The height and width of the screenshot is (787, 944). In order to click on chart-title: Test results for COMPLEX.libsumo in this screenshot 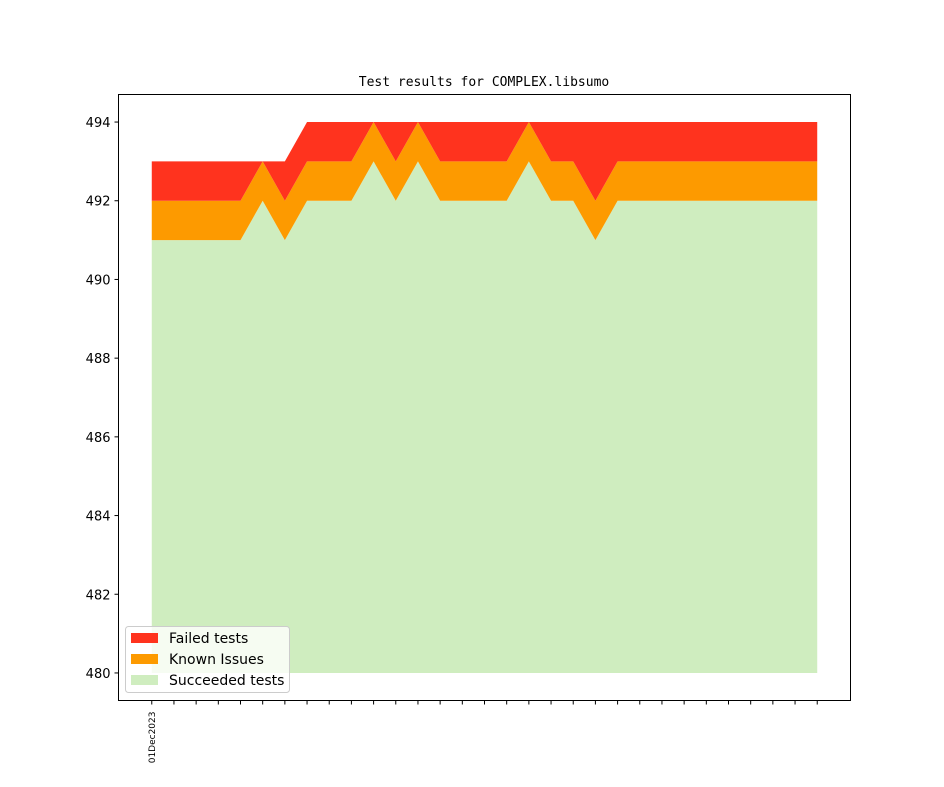, I will do `click(484, 82)`.